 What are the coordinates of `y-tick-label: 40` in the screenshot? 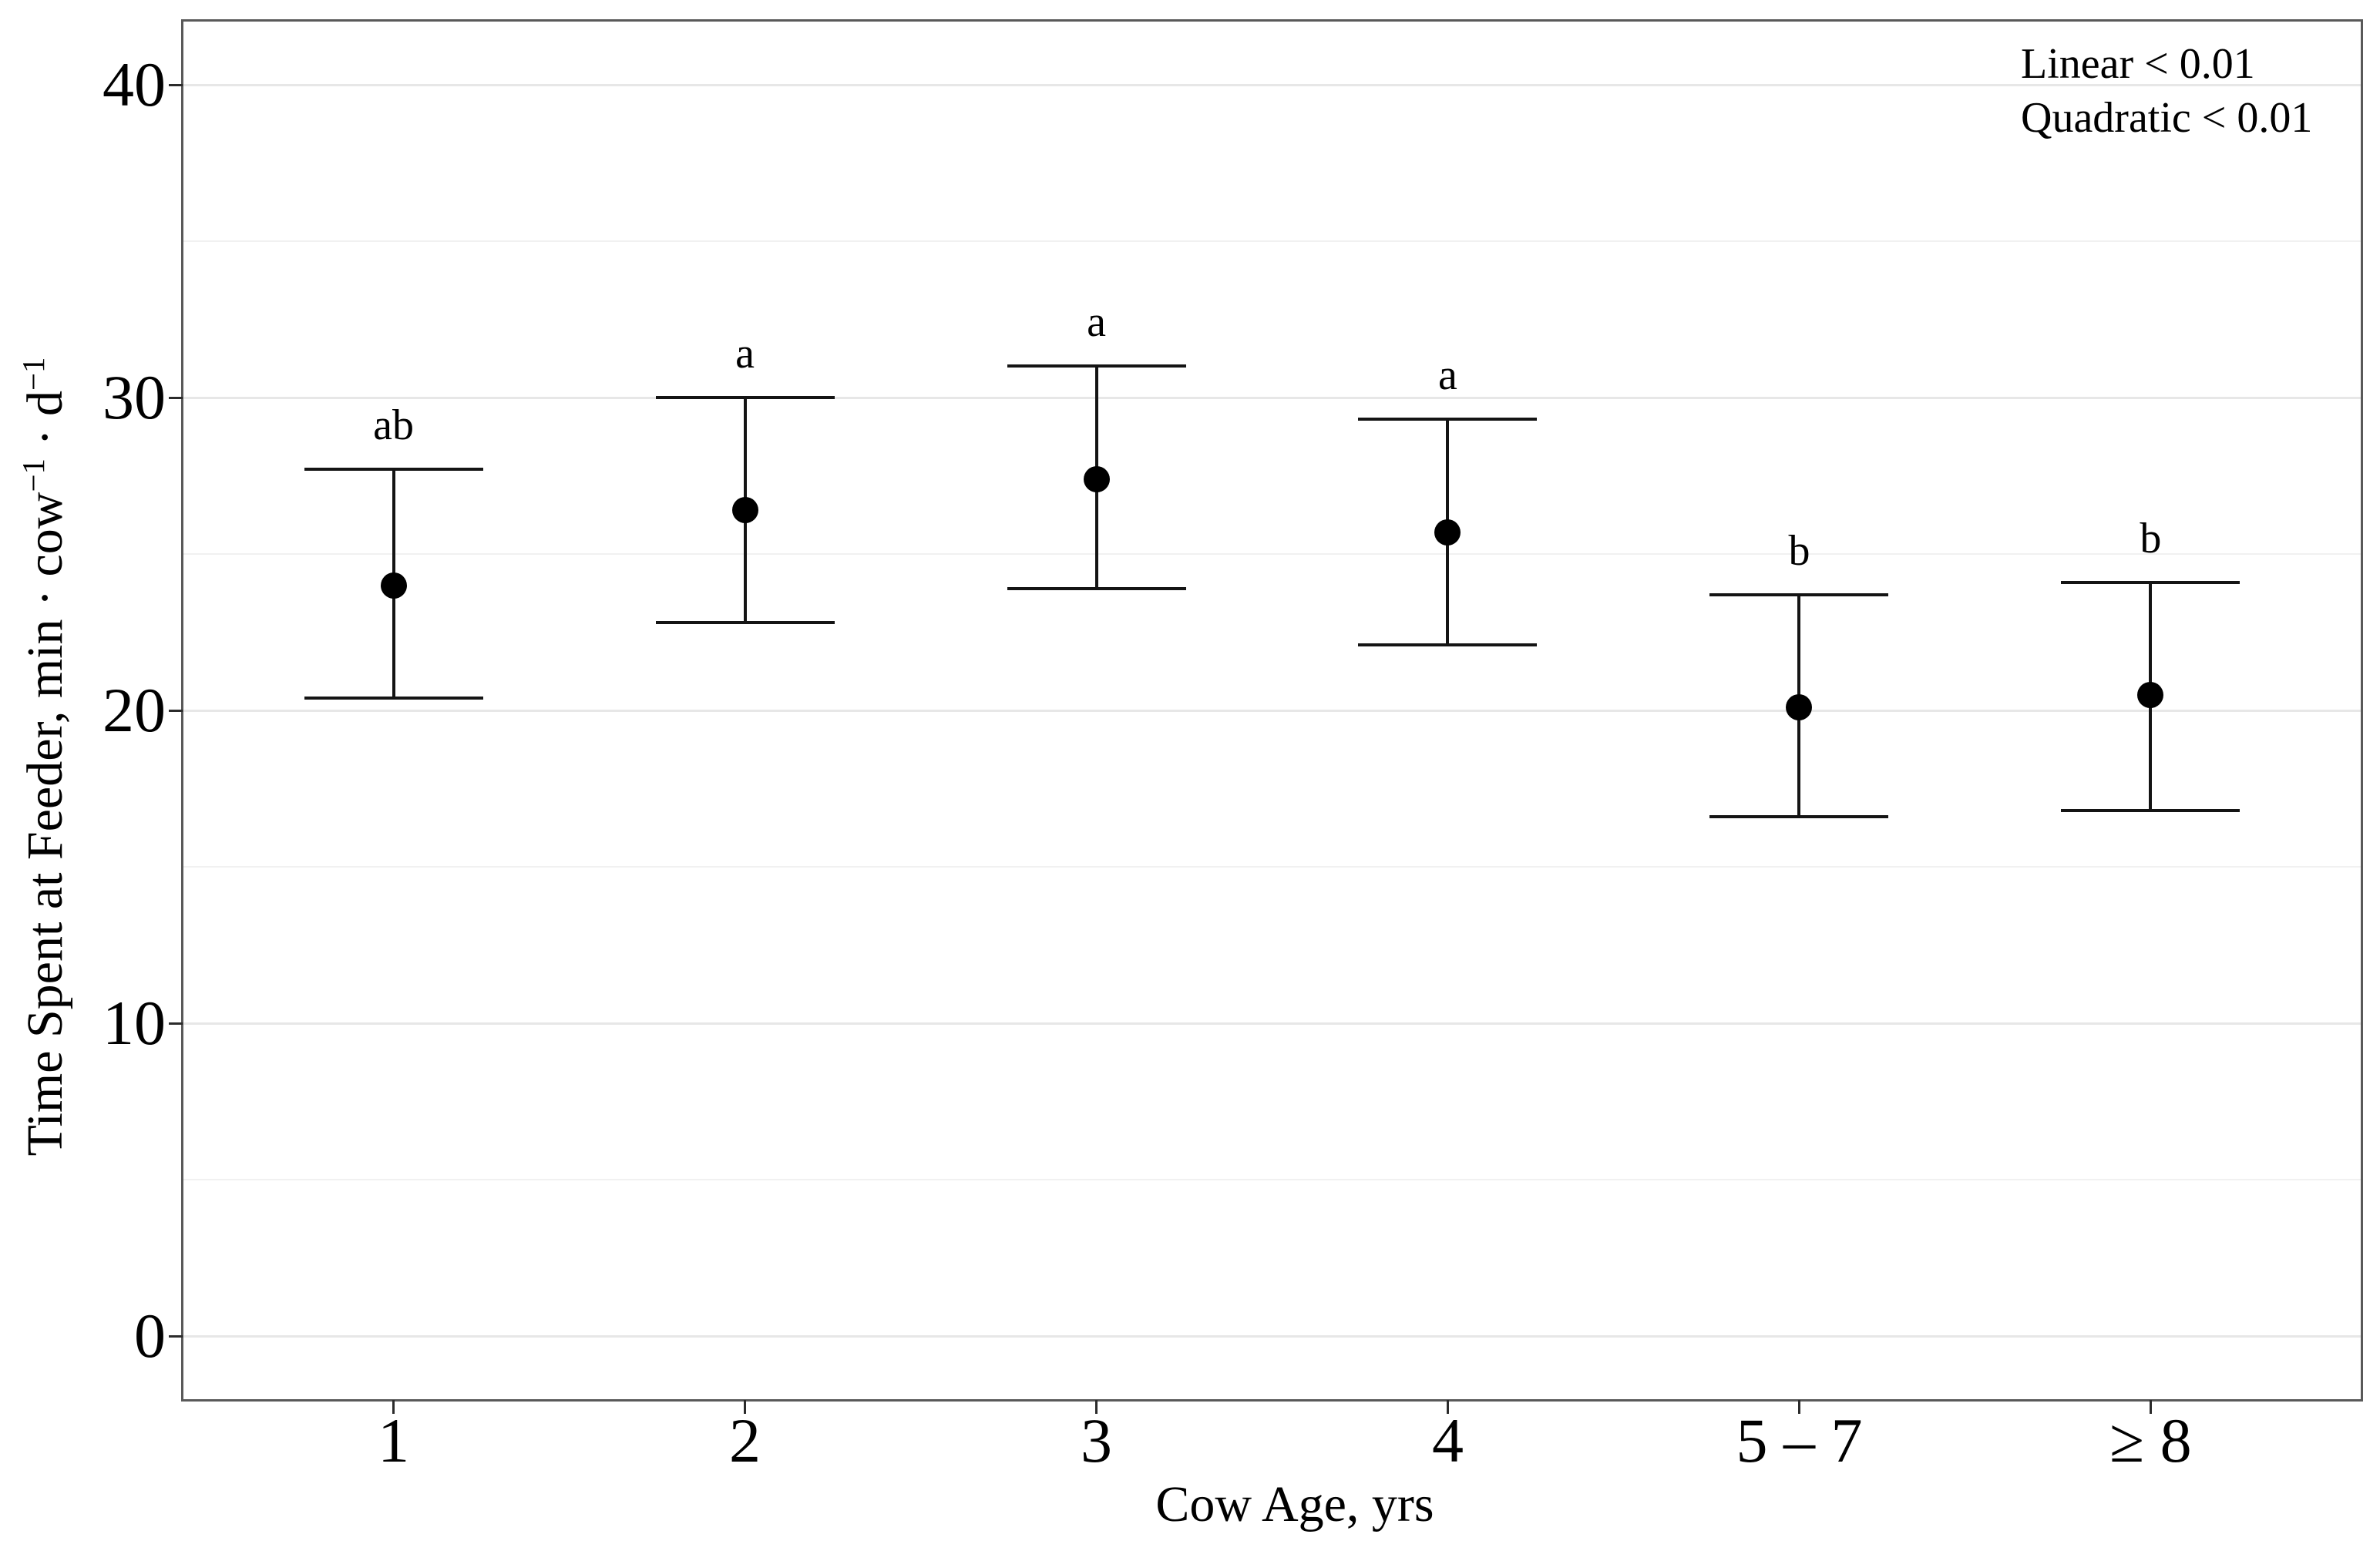 It's located at (134, 84).